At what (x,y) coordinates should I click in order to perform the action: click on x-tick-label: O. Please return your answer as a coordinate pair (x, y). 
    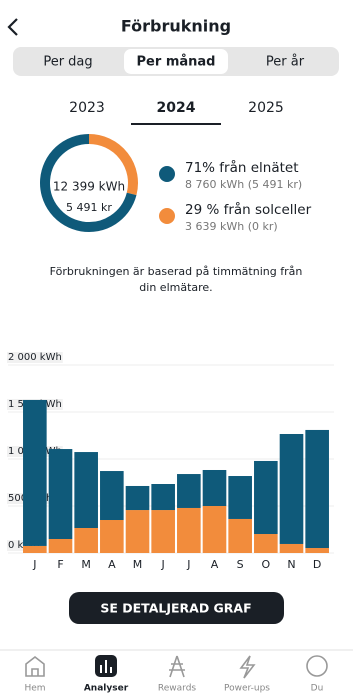
    Looking at the image, I should click on (265, 564).